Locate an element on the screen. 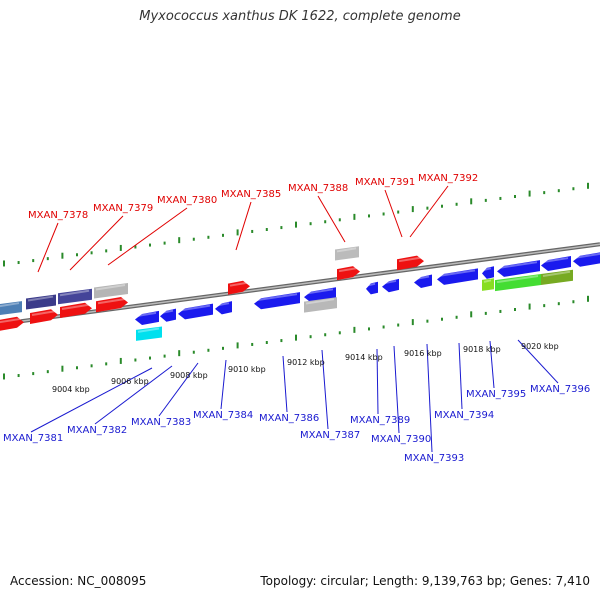  scale-label: 9010 kbp is located at coordinates (247, 369).